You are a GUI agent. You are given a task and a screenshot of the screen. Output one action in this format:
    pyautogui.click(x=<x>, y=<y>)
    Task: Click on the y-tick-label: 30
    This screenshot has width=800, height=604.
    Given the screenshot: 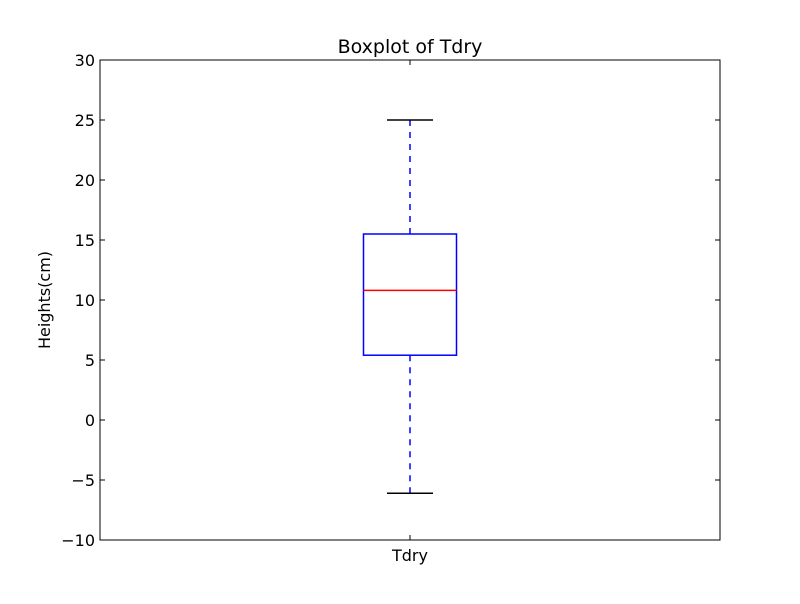 What is the action you would take?
    pyautogui.click(x=85, y=60)
    